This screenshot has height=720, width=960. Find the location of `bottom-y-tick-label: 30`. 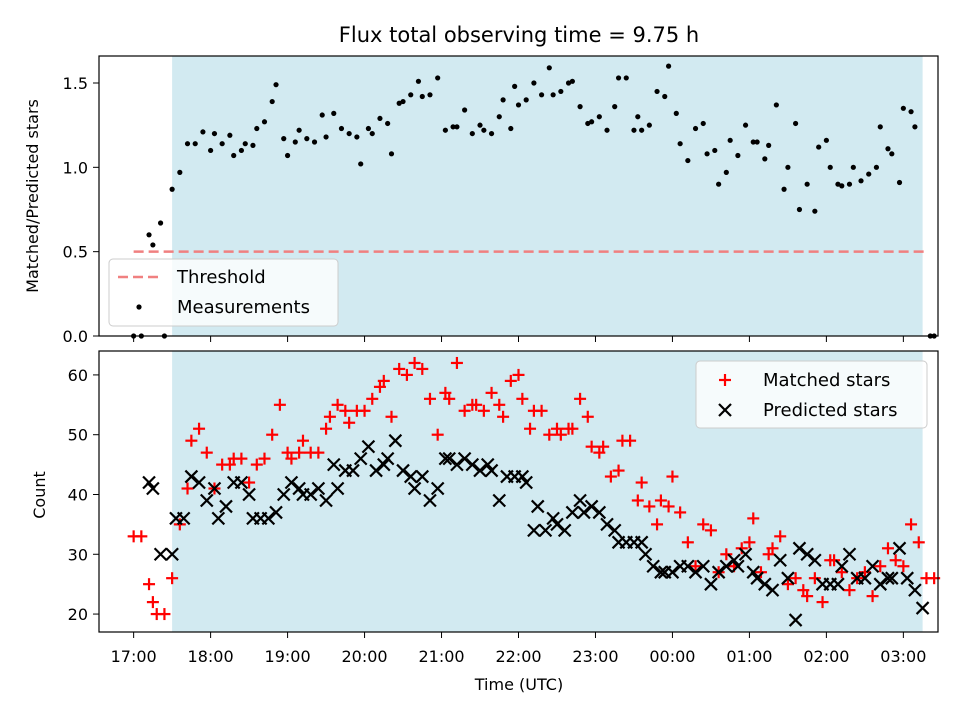

bottom-y-tick-label: 30 is located at coordinates (78, 554).